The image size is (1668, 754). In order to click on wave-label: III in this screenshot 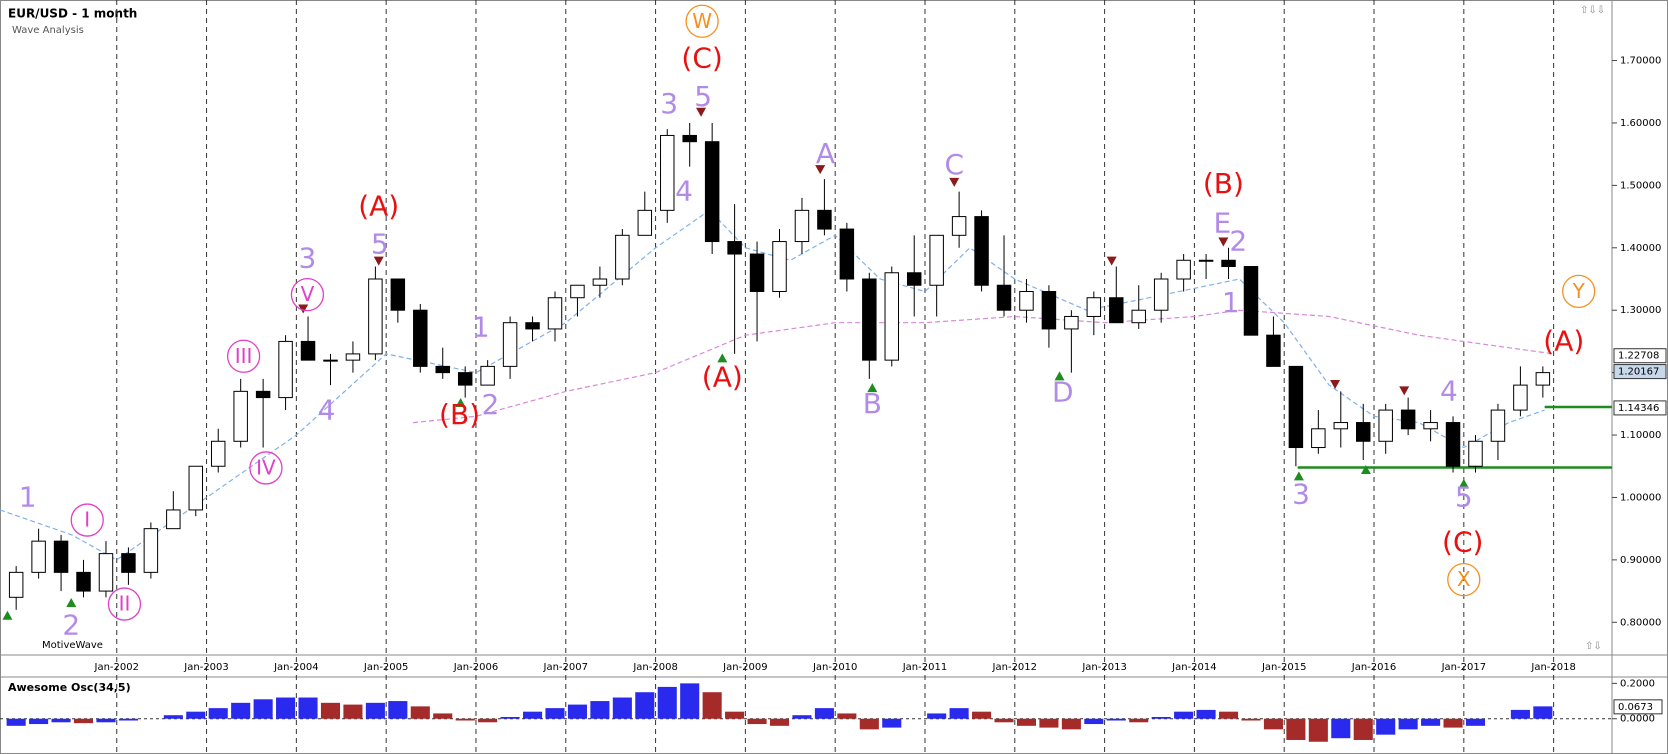, I will do `click(244, 356)`.